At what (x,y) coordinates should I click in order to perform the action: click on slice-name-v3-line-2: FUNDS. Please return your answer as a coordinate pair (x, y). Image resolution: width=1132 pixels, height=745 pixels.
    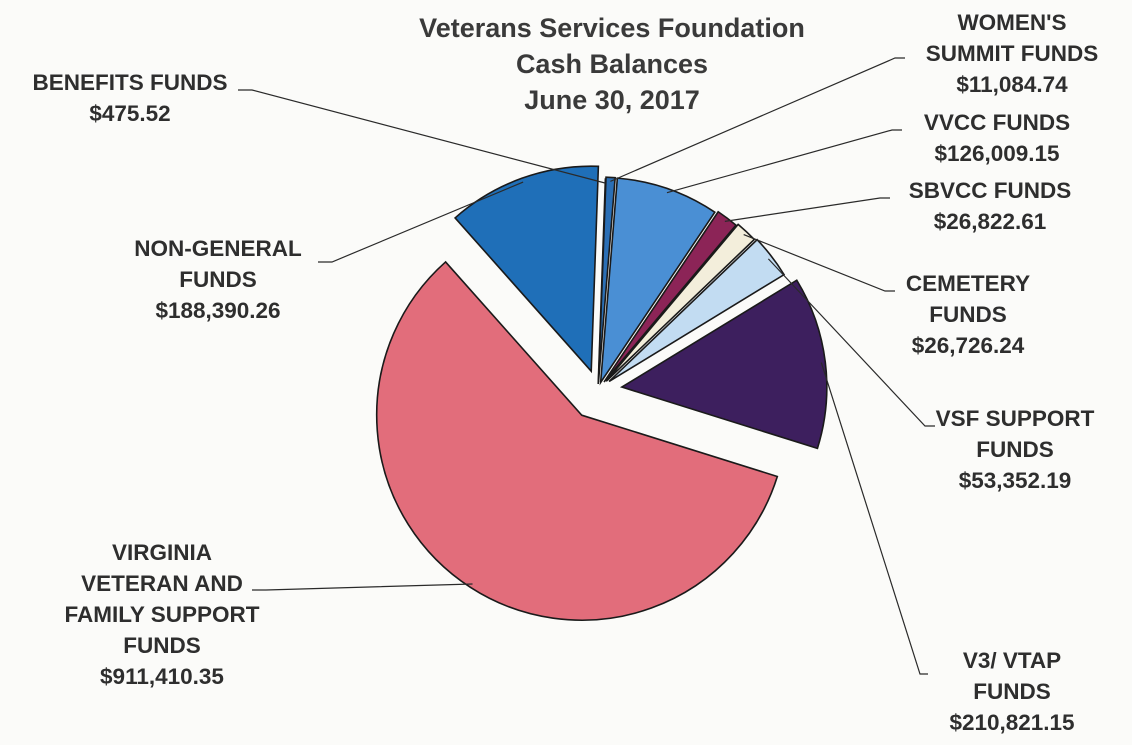
    Looking at the image, I should click on (1012, 691).